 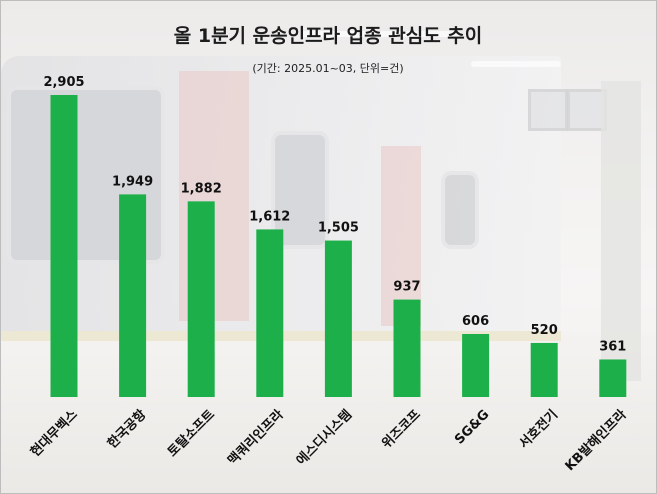 What do you see at coordinates (338, 228) in the screenshot?
I see `value-label-4: 1,505` at bounding box center [338, 228].